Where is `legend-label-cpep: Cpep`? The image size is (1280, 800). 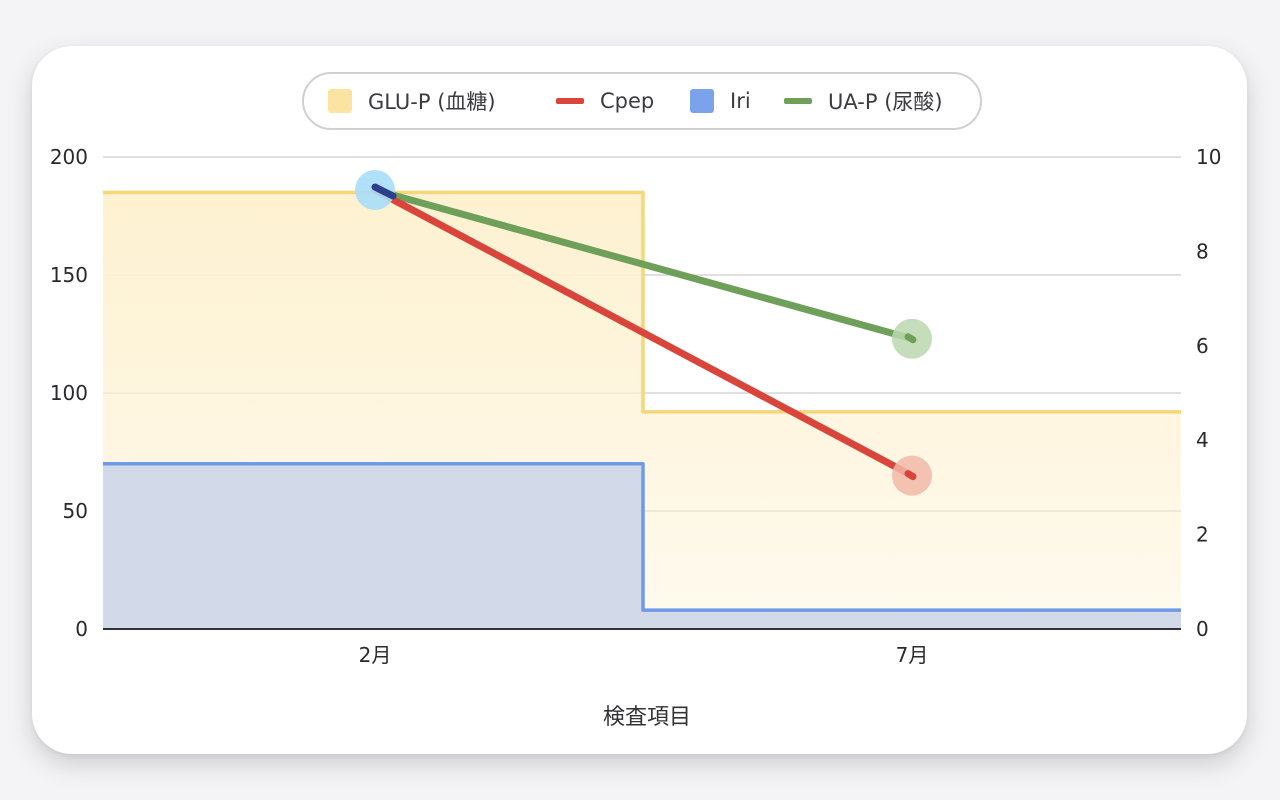 legend-label-cpep: Cpep is located at coordinates (627, 101).